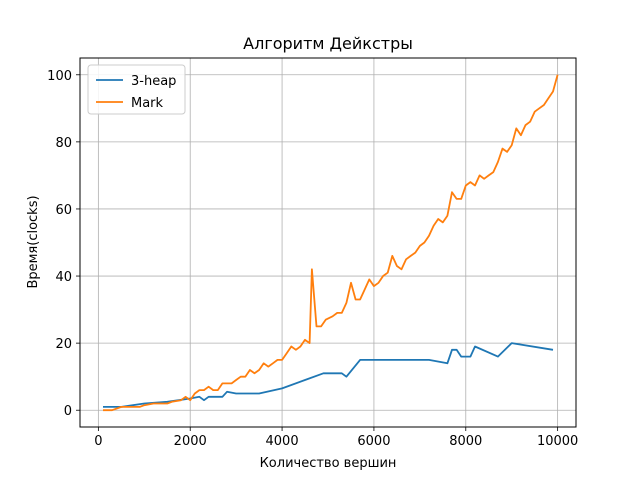 This screenshot has height=480, width=640. I want to click on x-tick-label: 10000, so click(557, 441).